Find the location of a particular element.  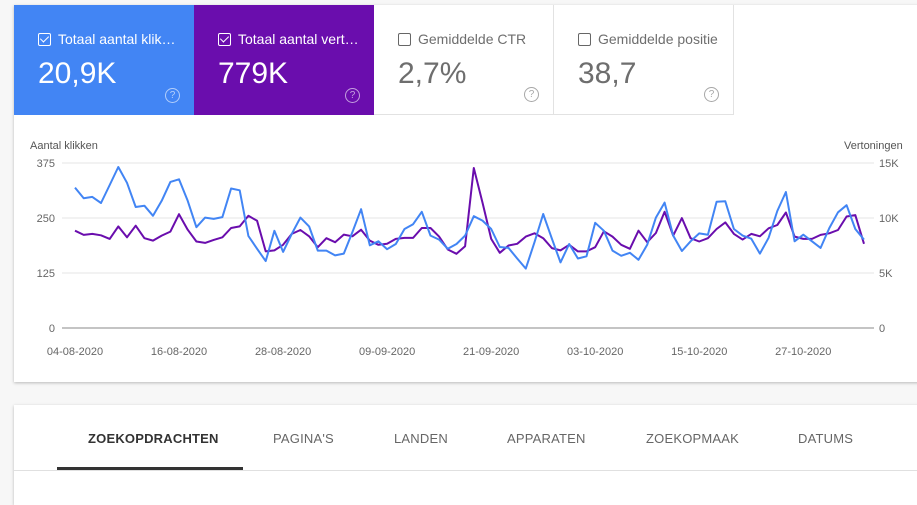

y-axis-left-title: Aantal klikken is located at coordinates (64, 146).